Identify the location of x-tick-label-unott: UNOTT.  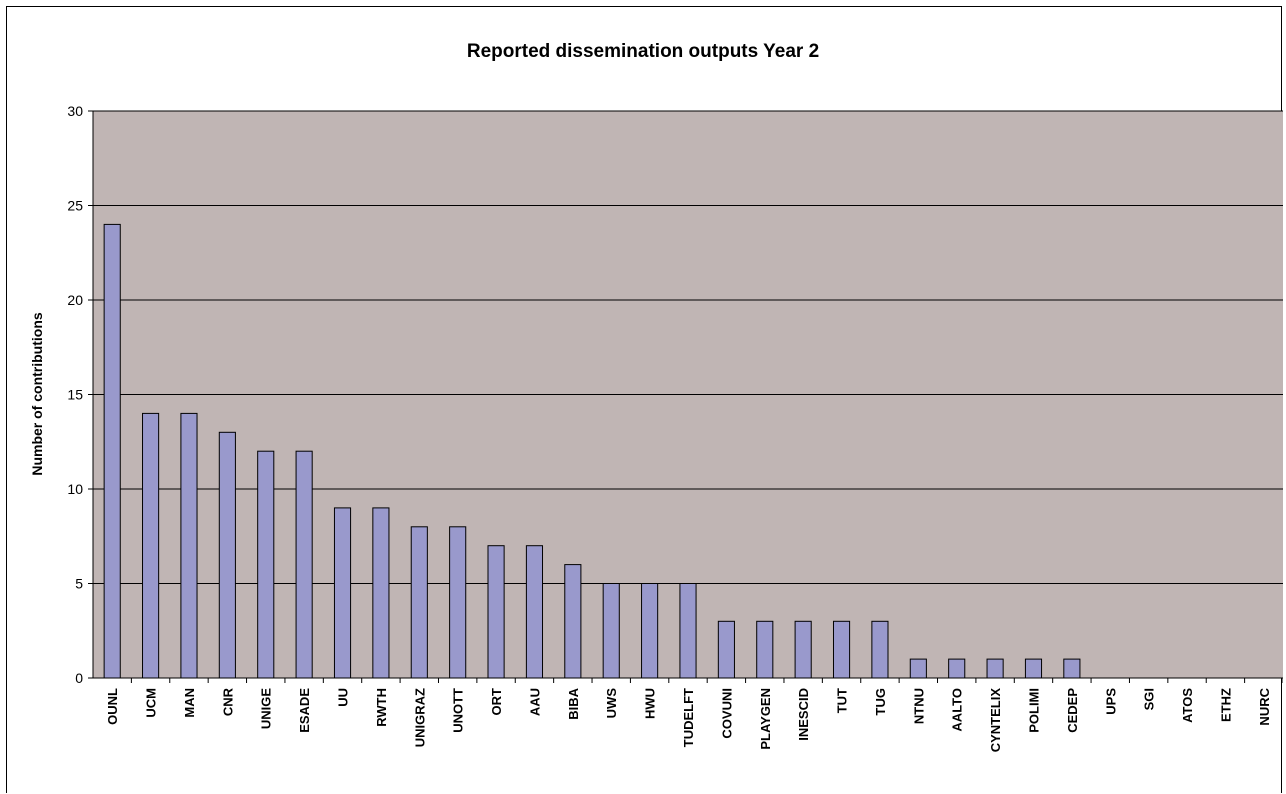
(458, 710).